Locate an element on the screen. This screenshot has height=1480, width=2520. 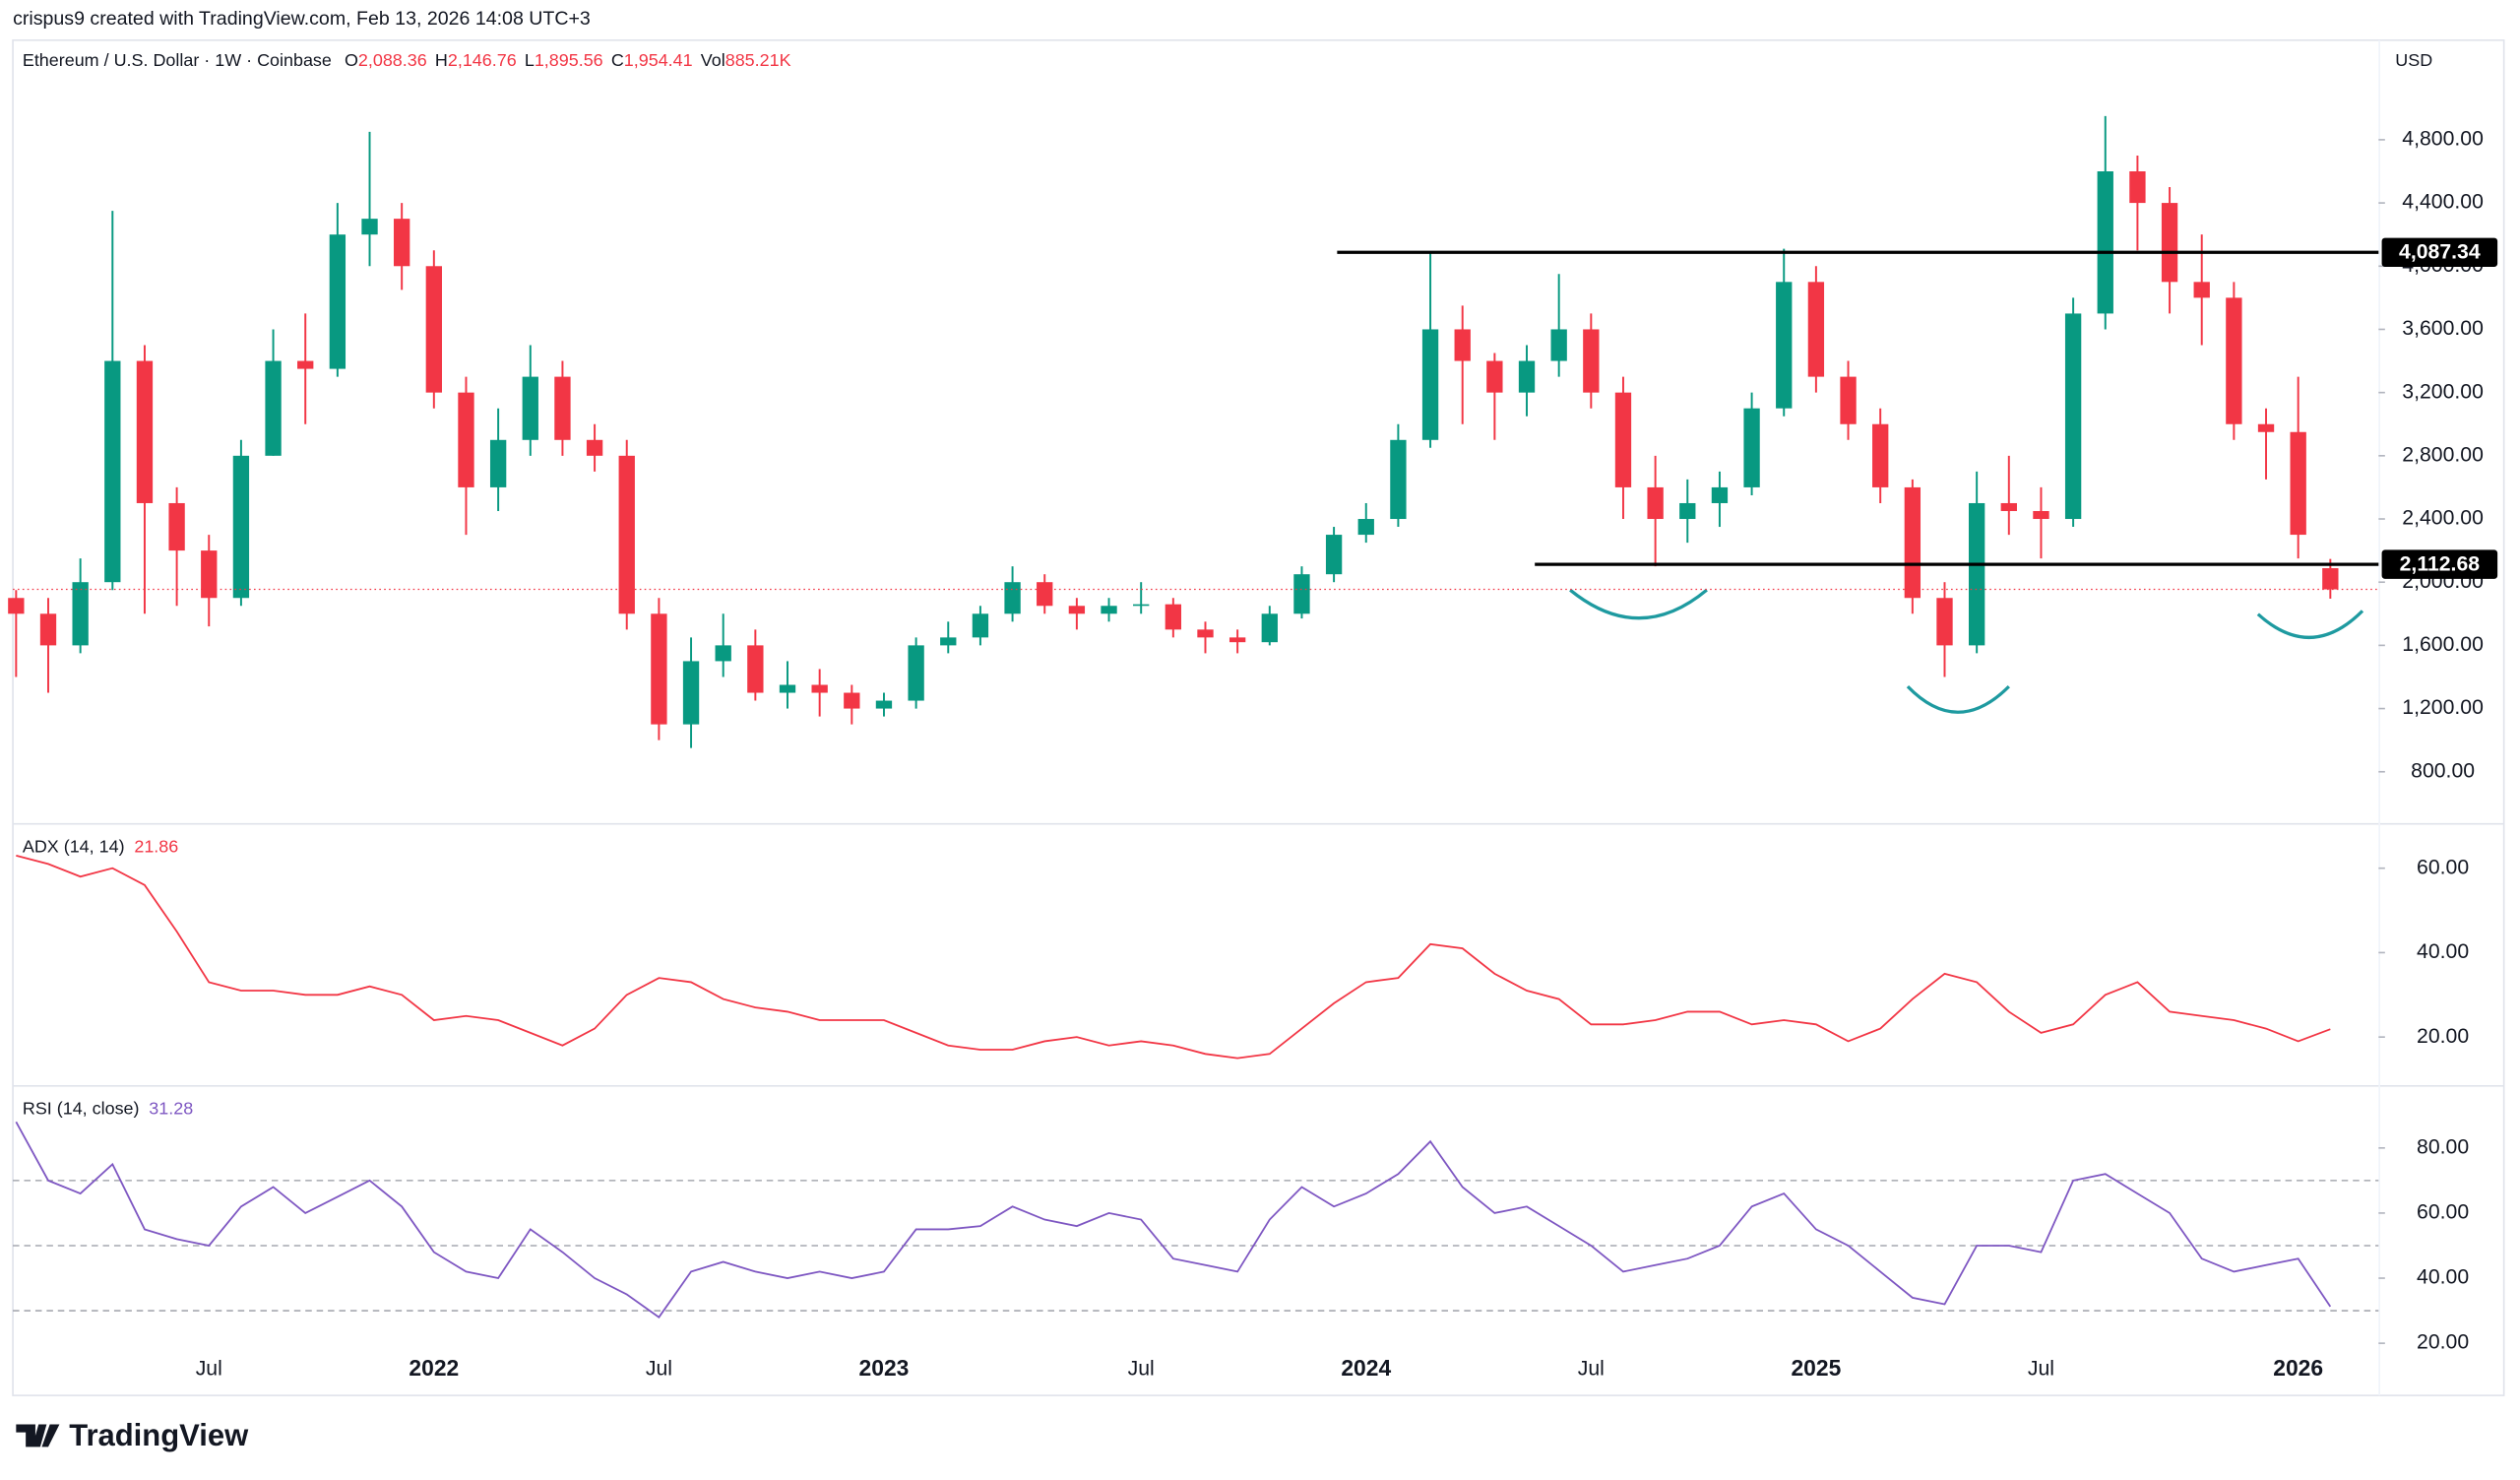
legend-key: H is located at coordinates (441, 60).